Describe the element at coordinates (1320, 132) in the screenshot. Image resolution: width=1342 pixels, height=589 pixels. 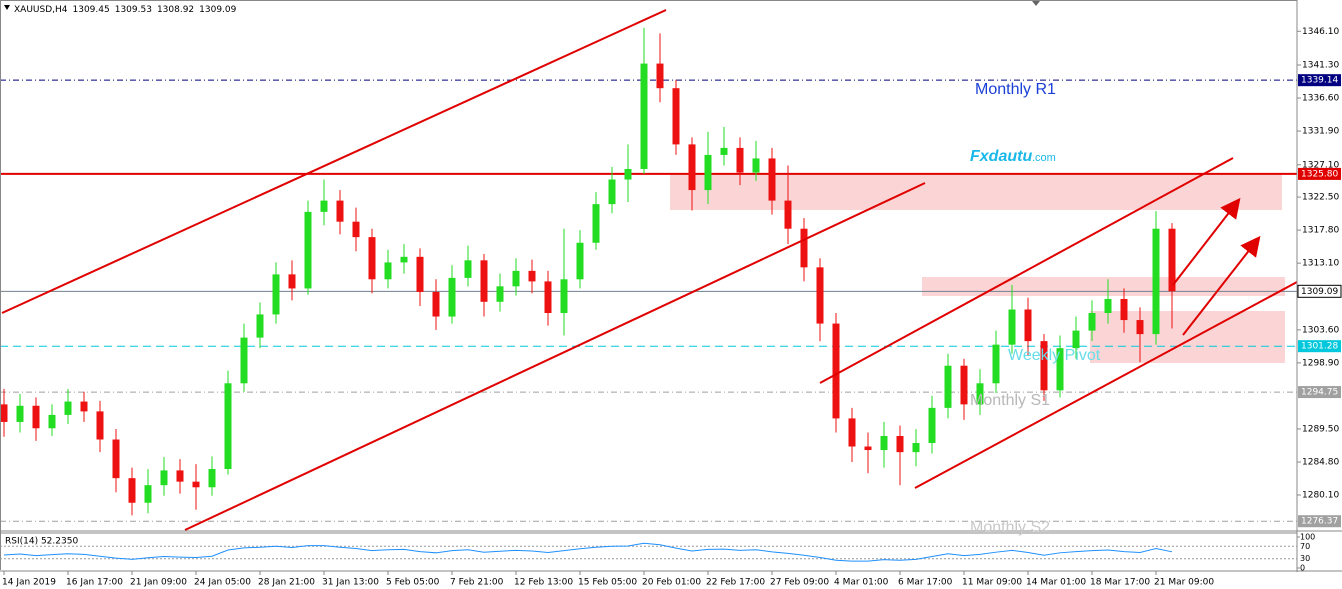
I see `y-tick-label: 1331.90` at that location.